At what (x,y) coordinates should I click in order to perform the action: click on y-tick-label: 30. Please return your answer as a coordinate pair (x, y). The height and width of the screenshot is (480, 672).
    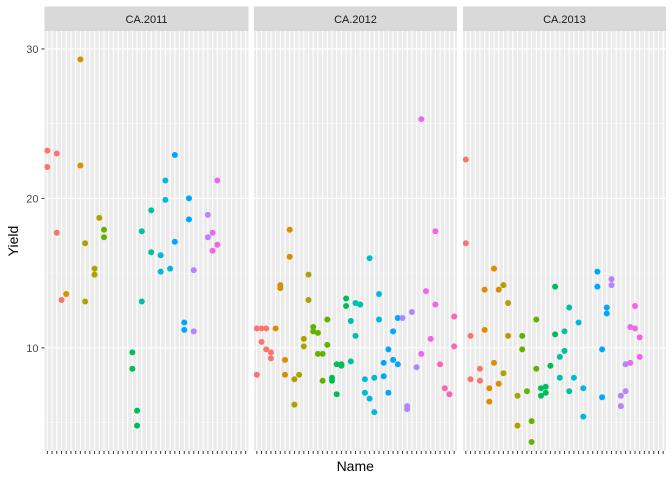
    Looking at the image, I should click on (32, 50).